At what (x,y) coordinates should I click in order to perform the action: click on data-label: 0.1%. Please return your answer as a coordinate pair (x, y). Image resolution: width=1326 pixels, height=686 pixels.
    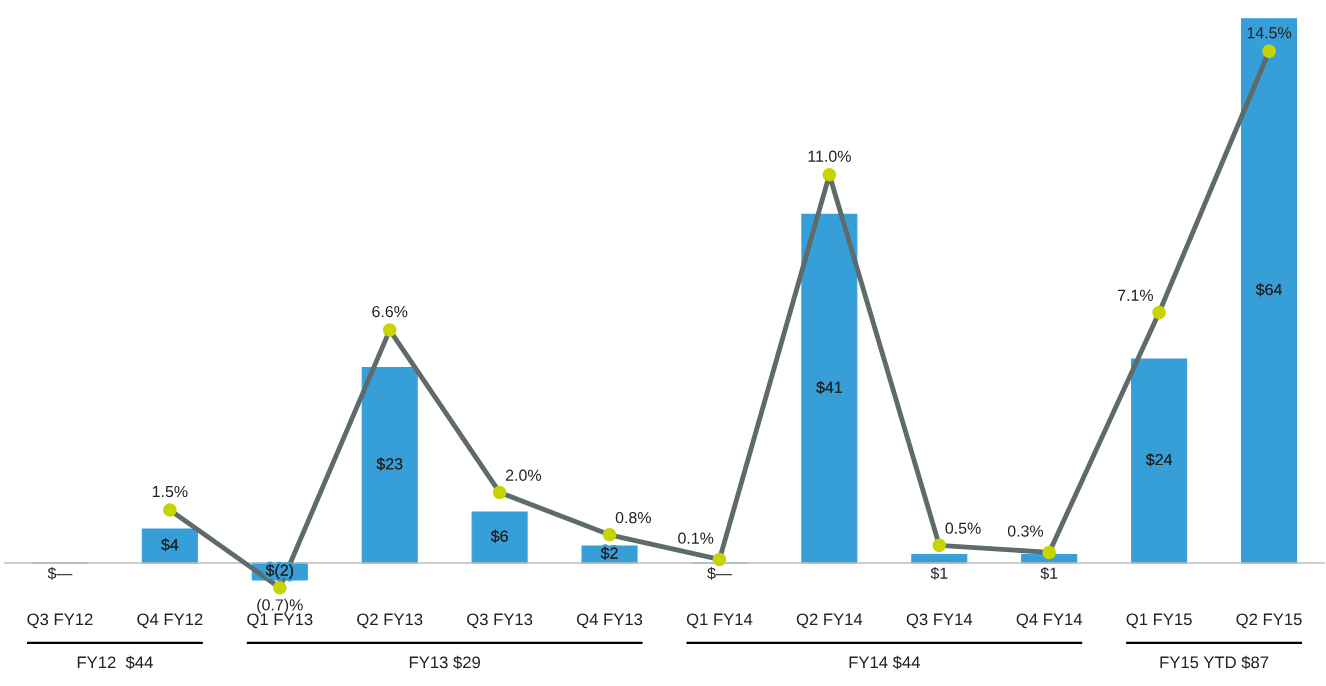
    Looking at the image, I should click on (696, 538).